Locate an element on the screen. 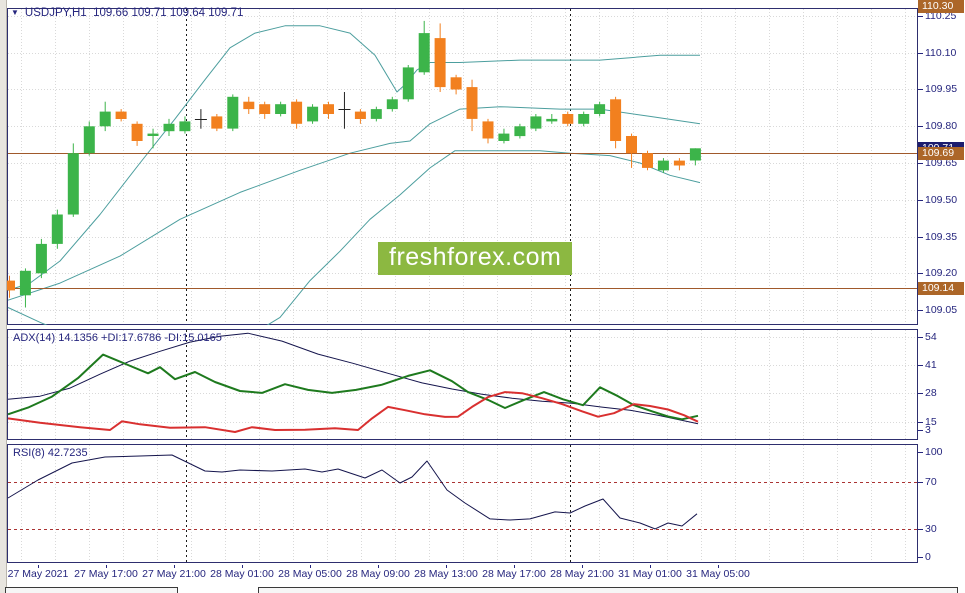  symbol-ohlc-label: USDJPY,H1 109.66 109.71 109.64 109.71 is located at coordinates (134, 13).